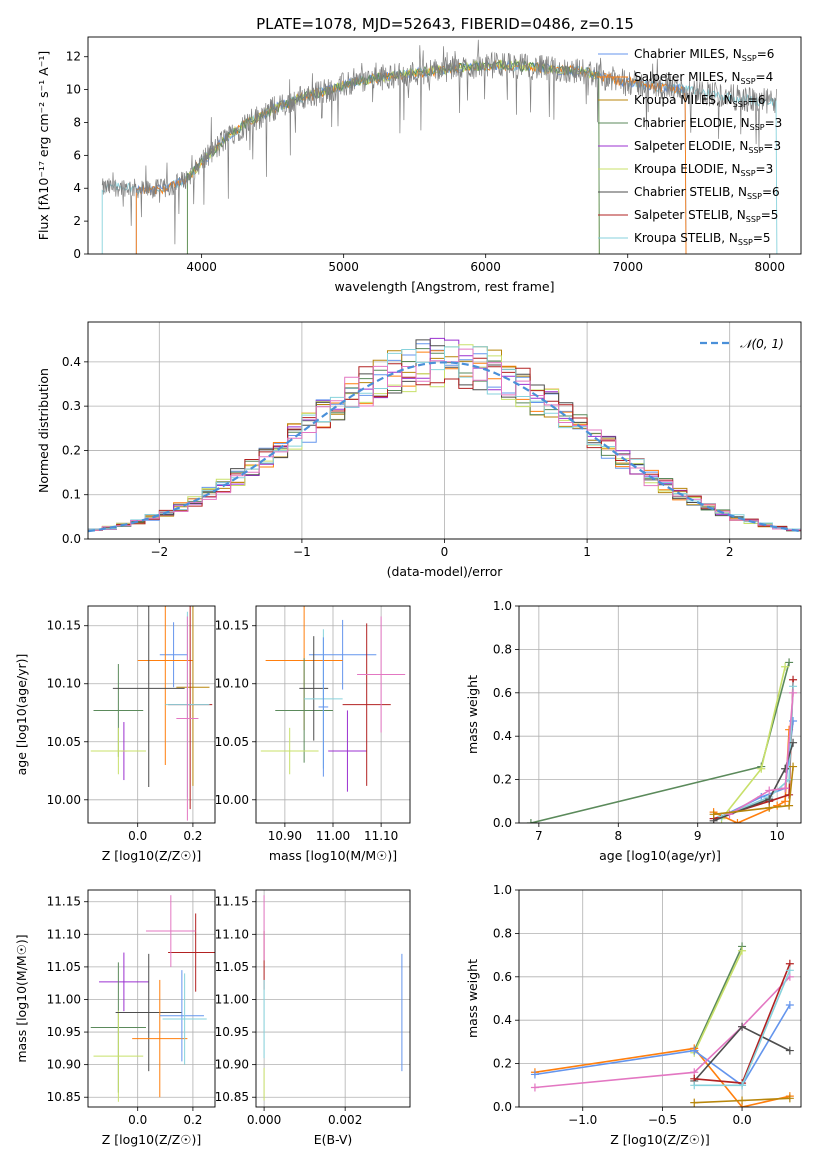 The width and height of the screenshot is (819, 1170). Describe the element at coordinates (706, 216) in the screenshot. I see `legend-entry: Salpeter STELIB, NSSP=5` at that location.